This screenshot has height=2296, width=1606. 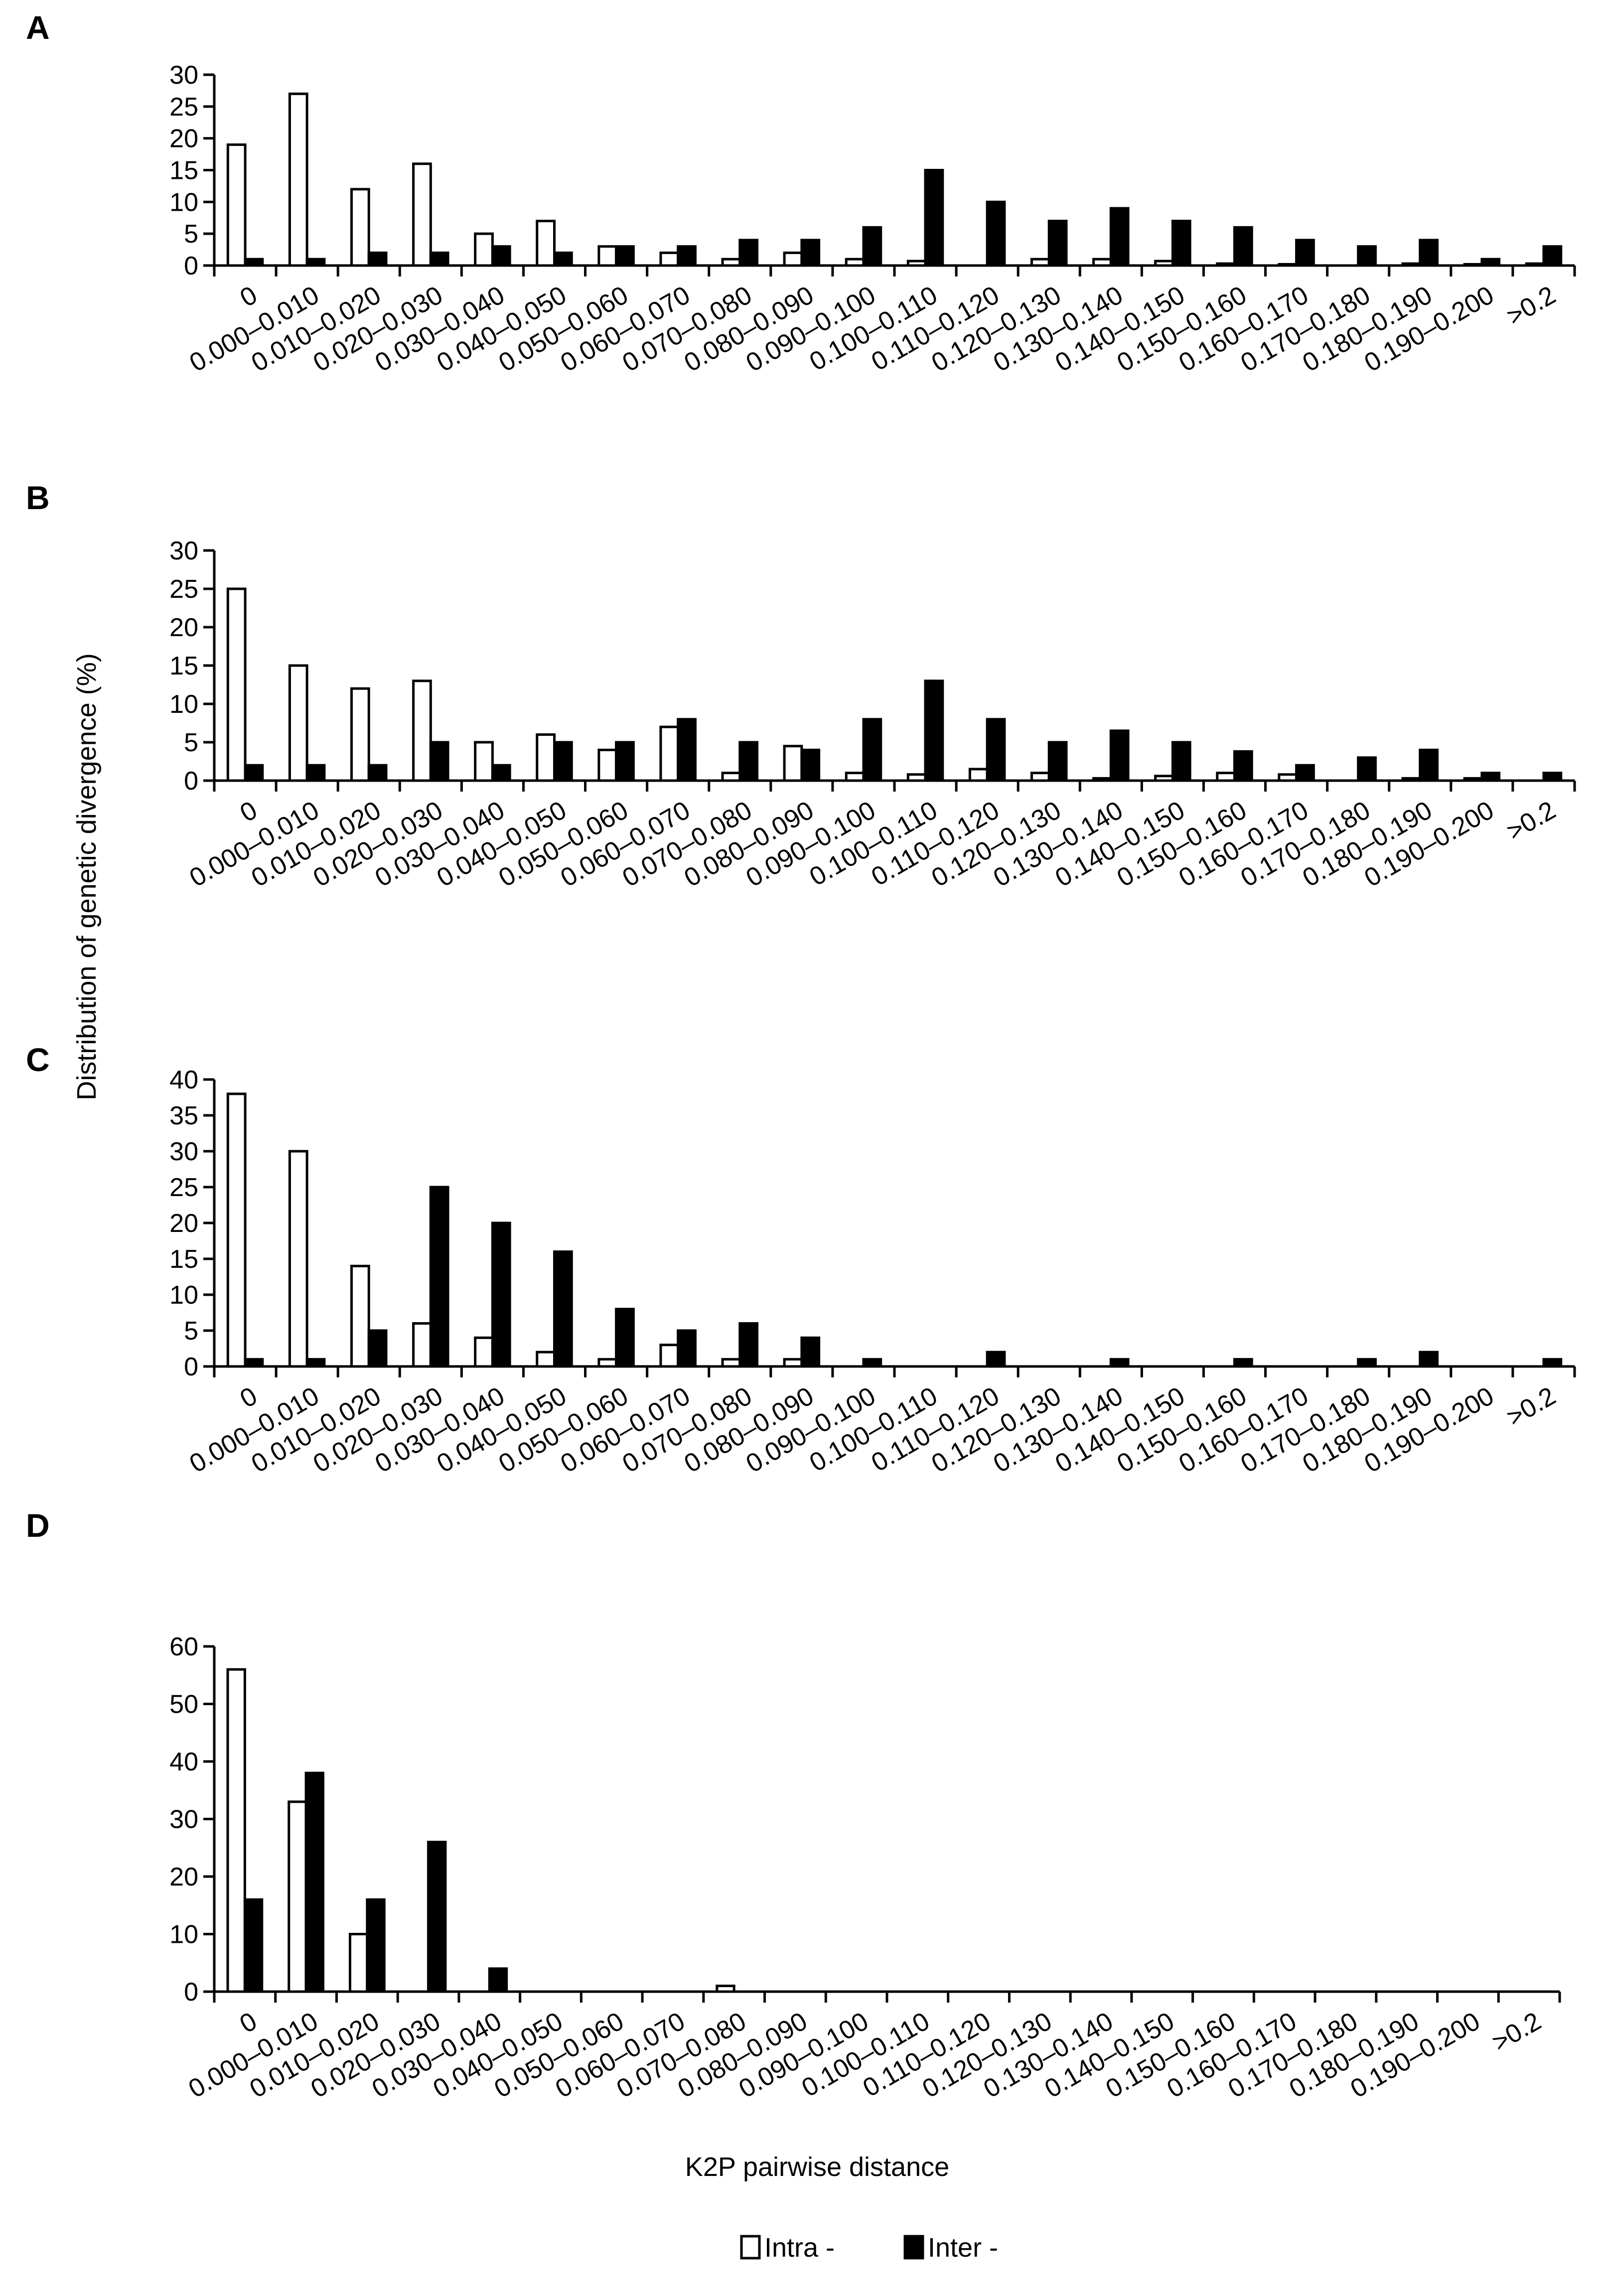 I want to click on x-axis-title: K2P pairwise distance, so click(x=817, y=2167).